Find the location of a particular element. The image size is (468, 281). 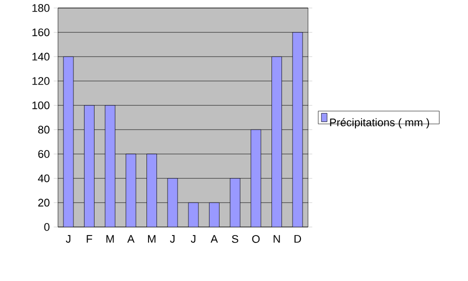

y-tick-label: 0 is located at coordinates (47, 227).